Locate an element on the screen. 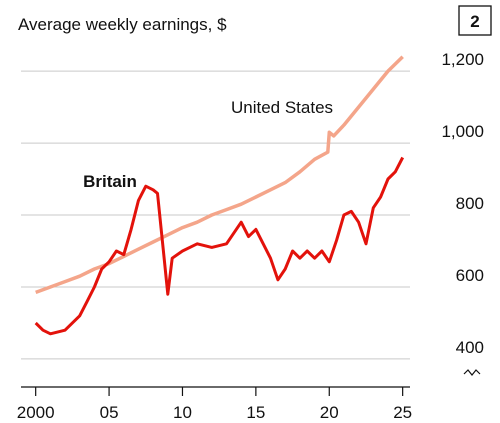 The height and width of the screenshot is (423, 500). y-tick-label: 400 is located at coordinates (470, 347).